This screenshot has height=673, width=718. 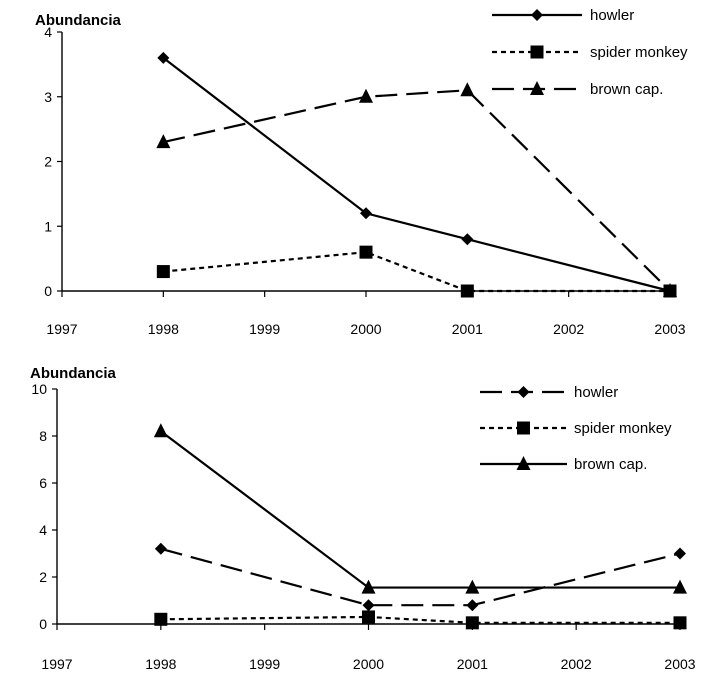 What do you see at coordinates (43, 483) in the screenshot?
I see `y-tick-label: 6` at bounding box center [43, 483].